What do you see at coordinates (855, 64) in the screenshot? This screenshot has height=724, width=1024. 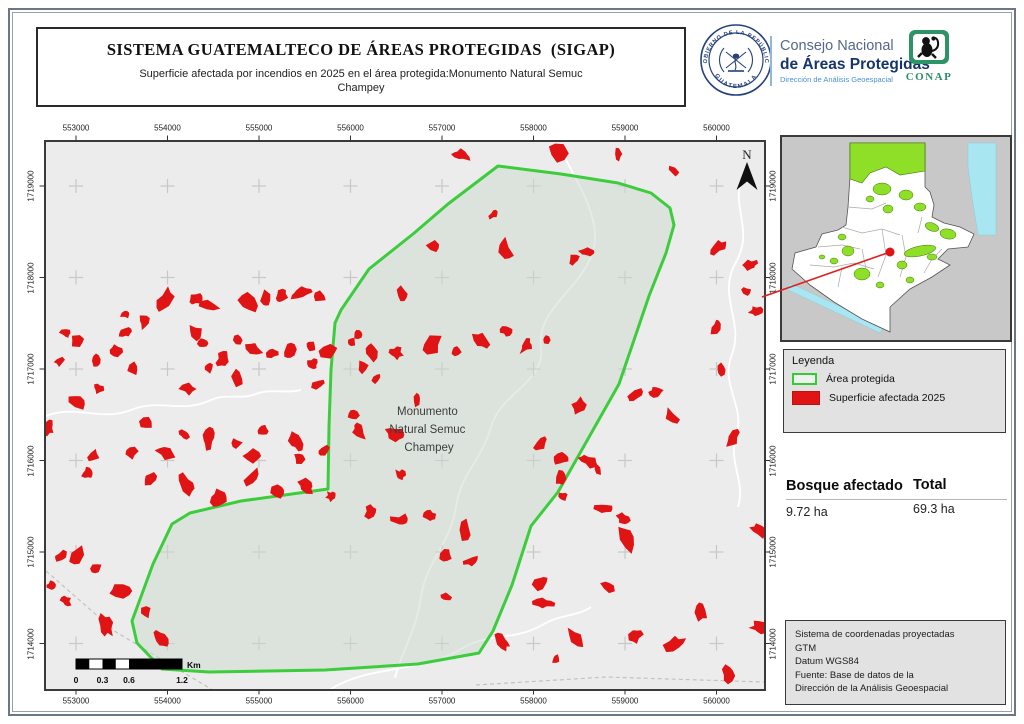 I see `org-name-line2: de Áreas Protegidas` at bounding box center [855, 64].